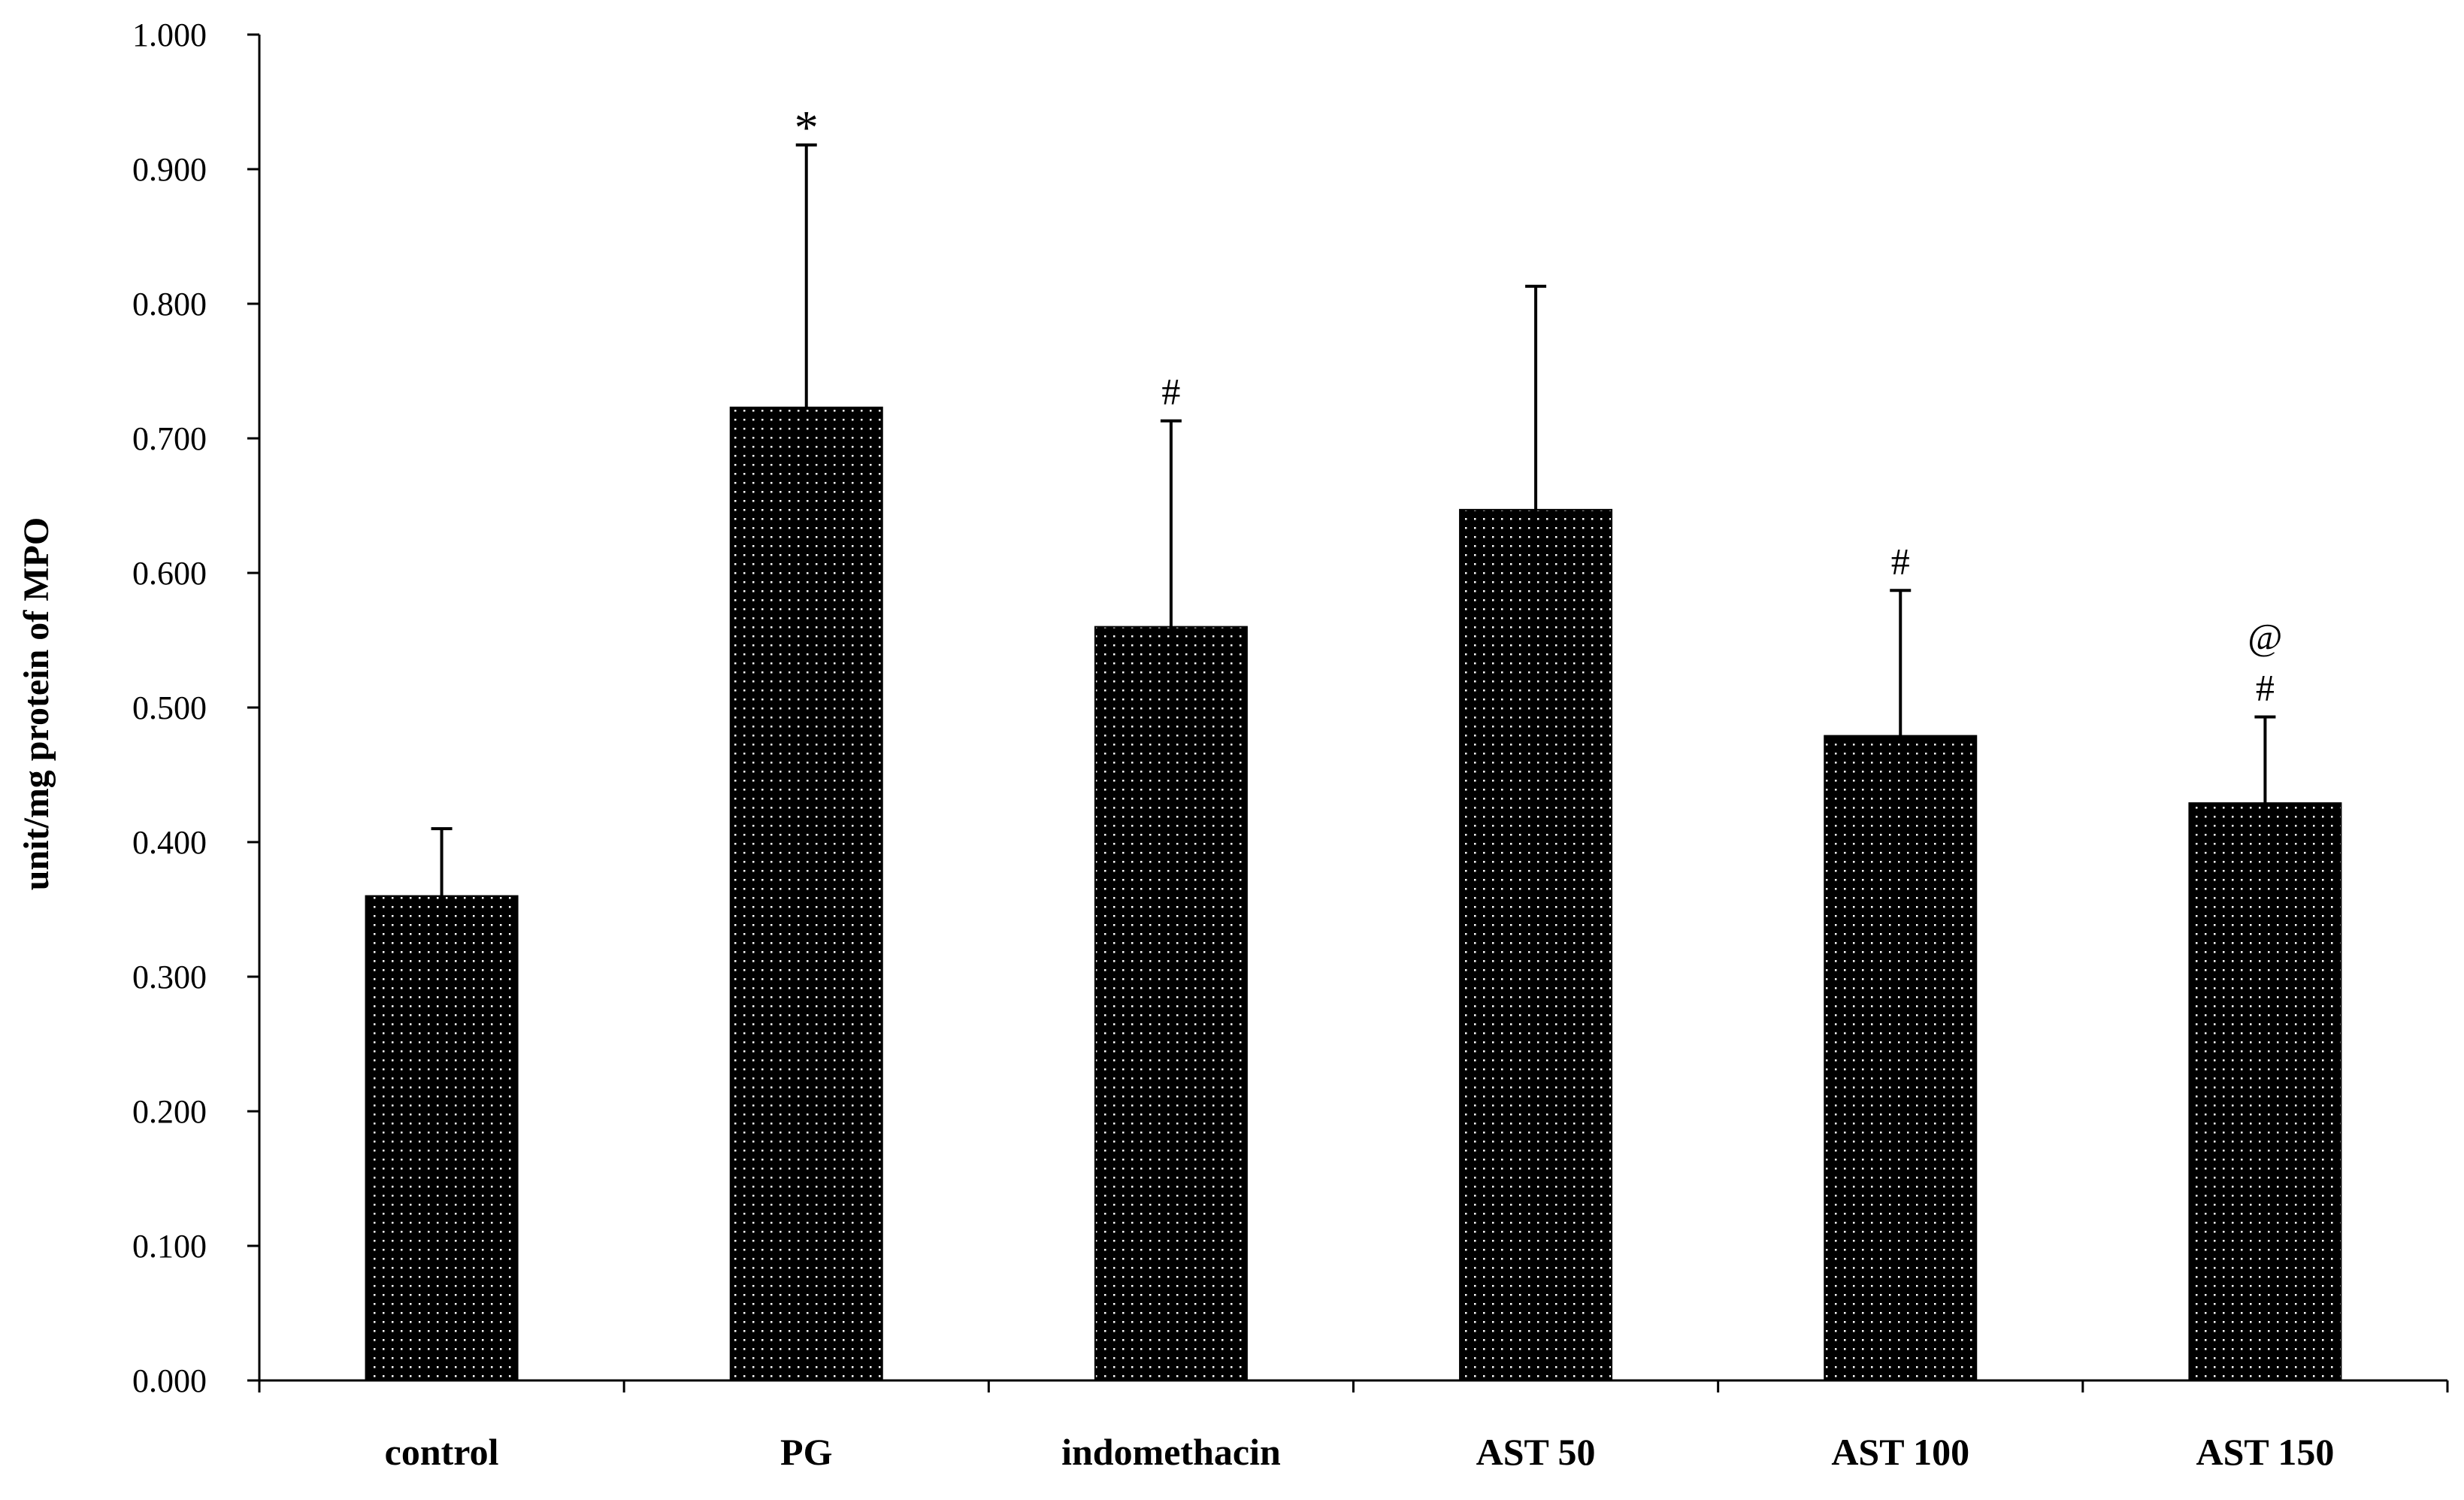 The image size is (2464, 1500). Describe the element at coordinates (1536, 1452) in the screenshot. I see `x-tick-label: AST 50` at that location.